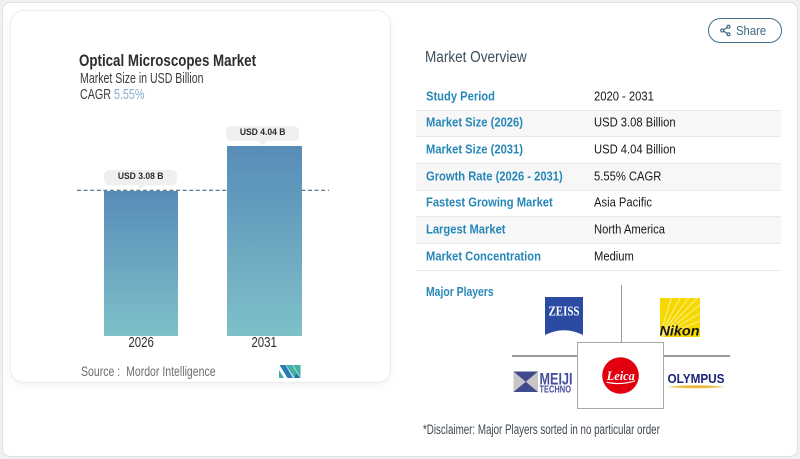 This screenshot has width=800, height=459. What do you see at coordinates (680, 329) in the screenshot?
I see `svg-text: Nikon` at bounding box center [680, 329].